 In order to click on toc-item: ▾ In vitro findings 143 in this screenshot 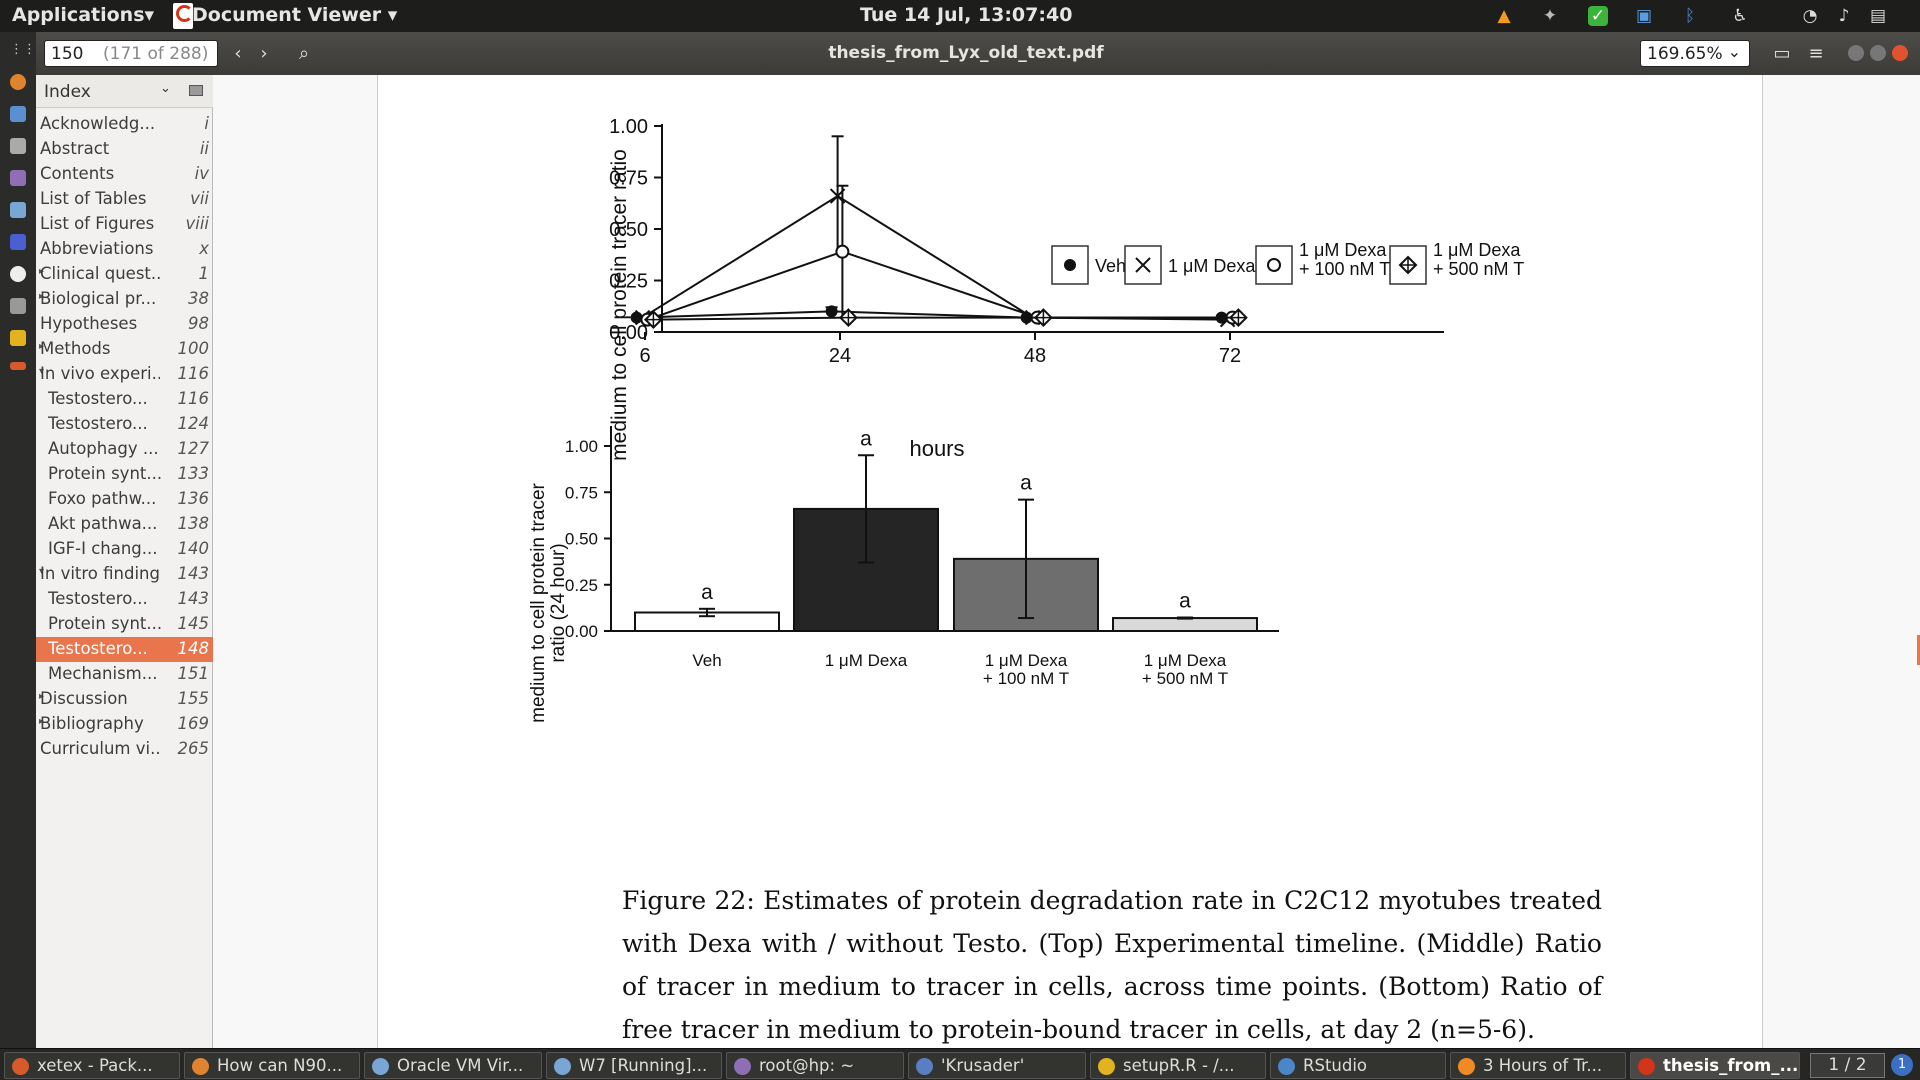, I will do `click(124, 574)`.